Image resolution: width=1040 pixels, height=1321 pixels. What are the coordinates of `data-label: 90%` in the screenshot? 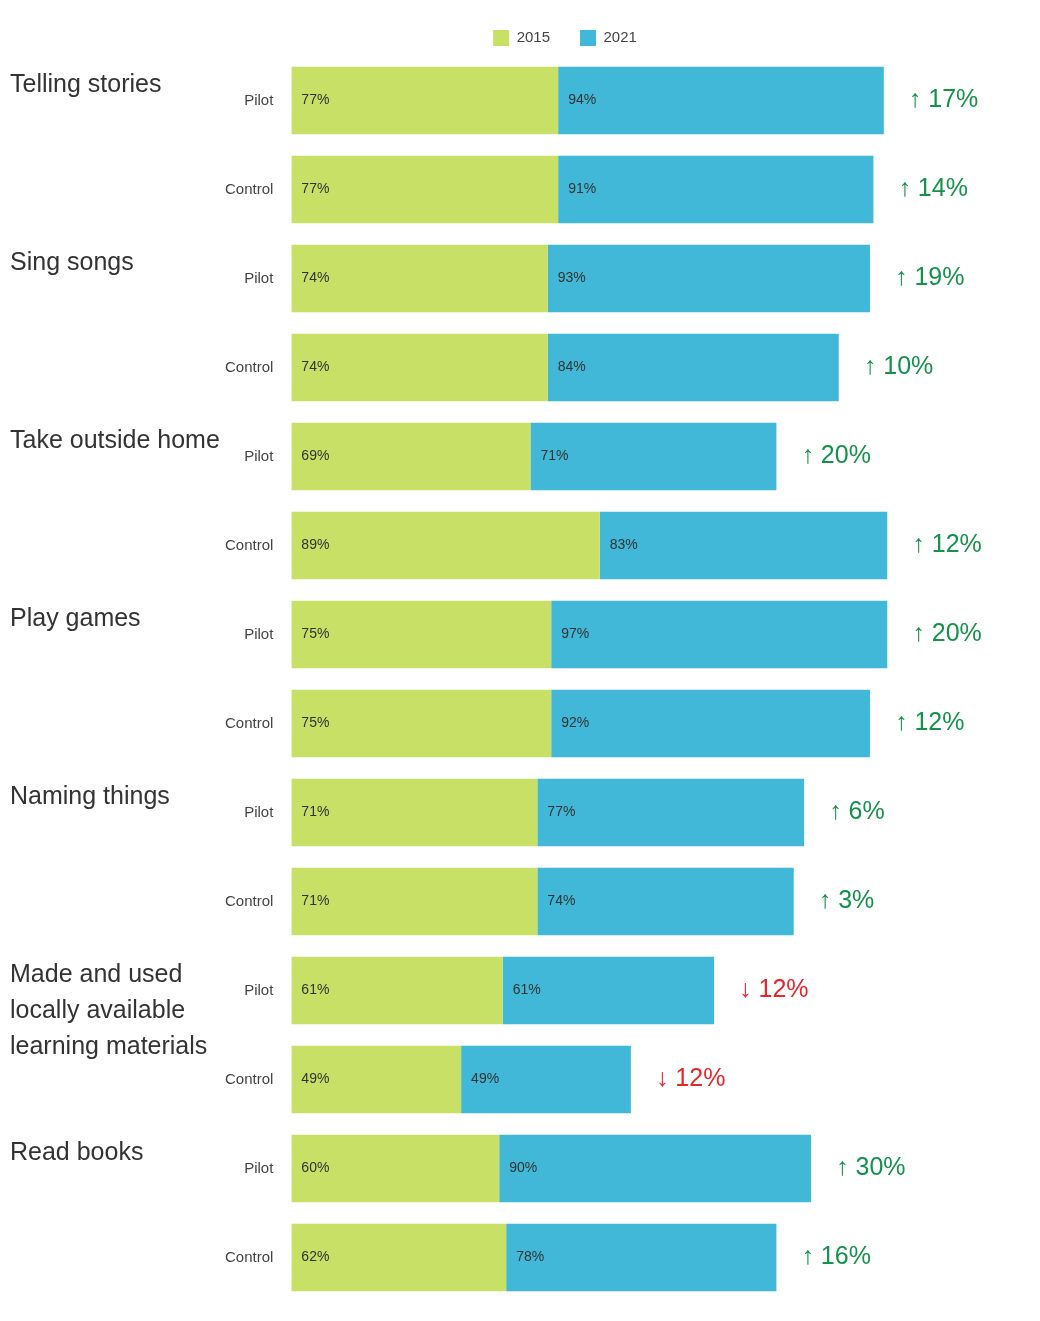 It's located at (523, 1167).